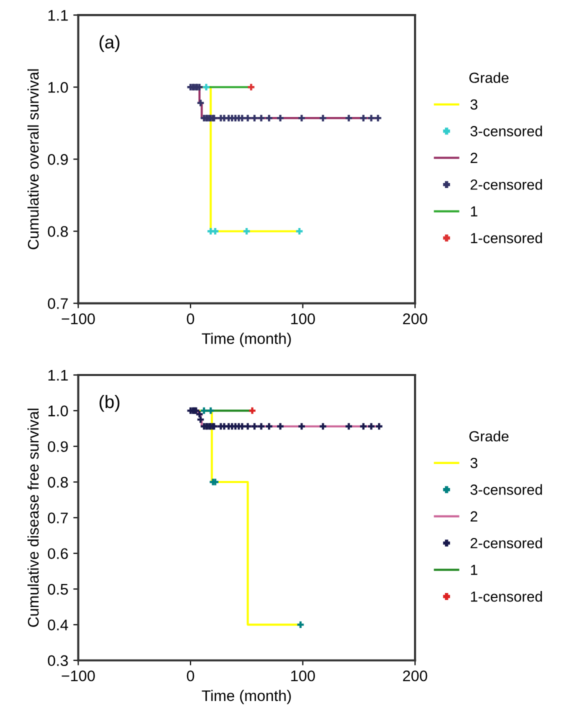 The width and height of the screenshot is (567, 717). I want to click on annotation: (a), so click(110, 43).